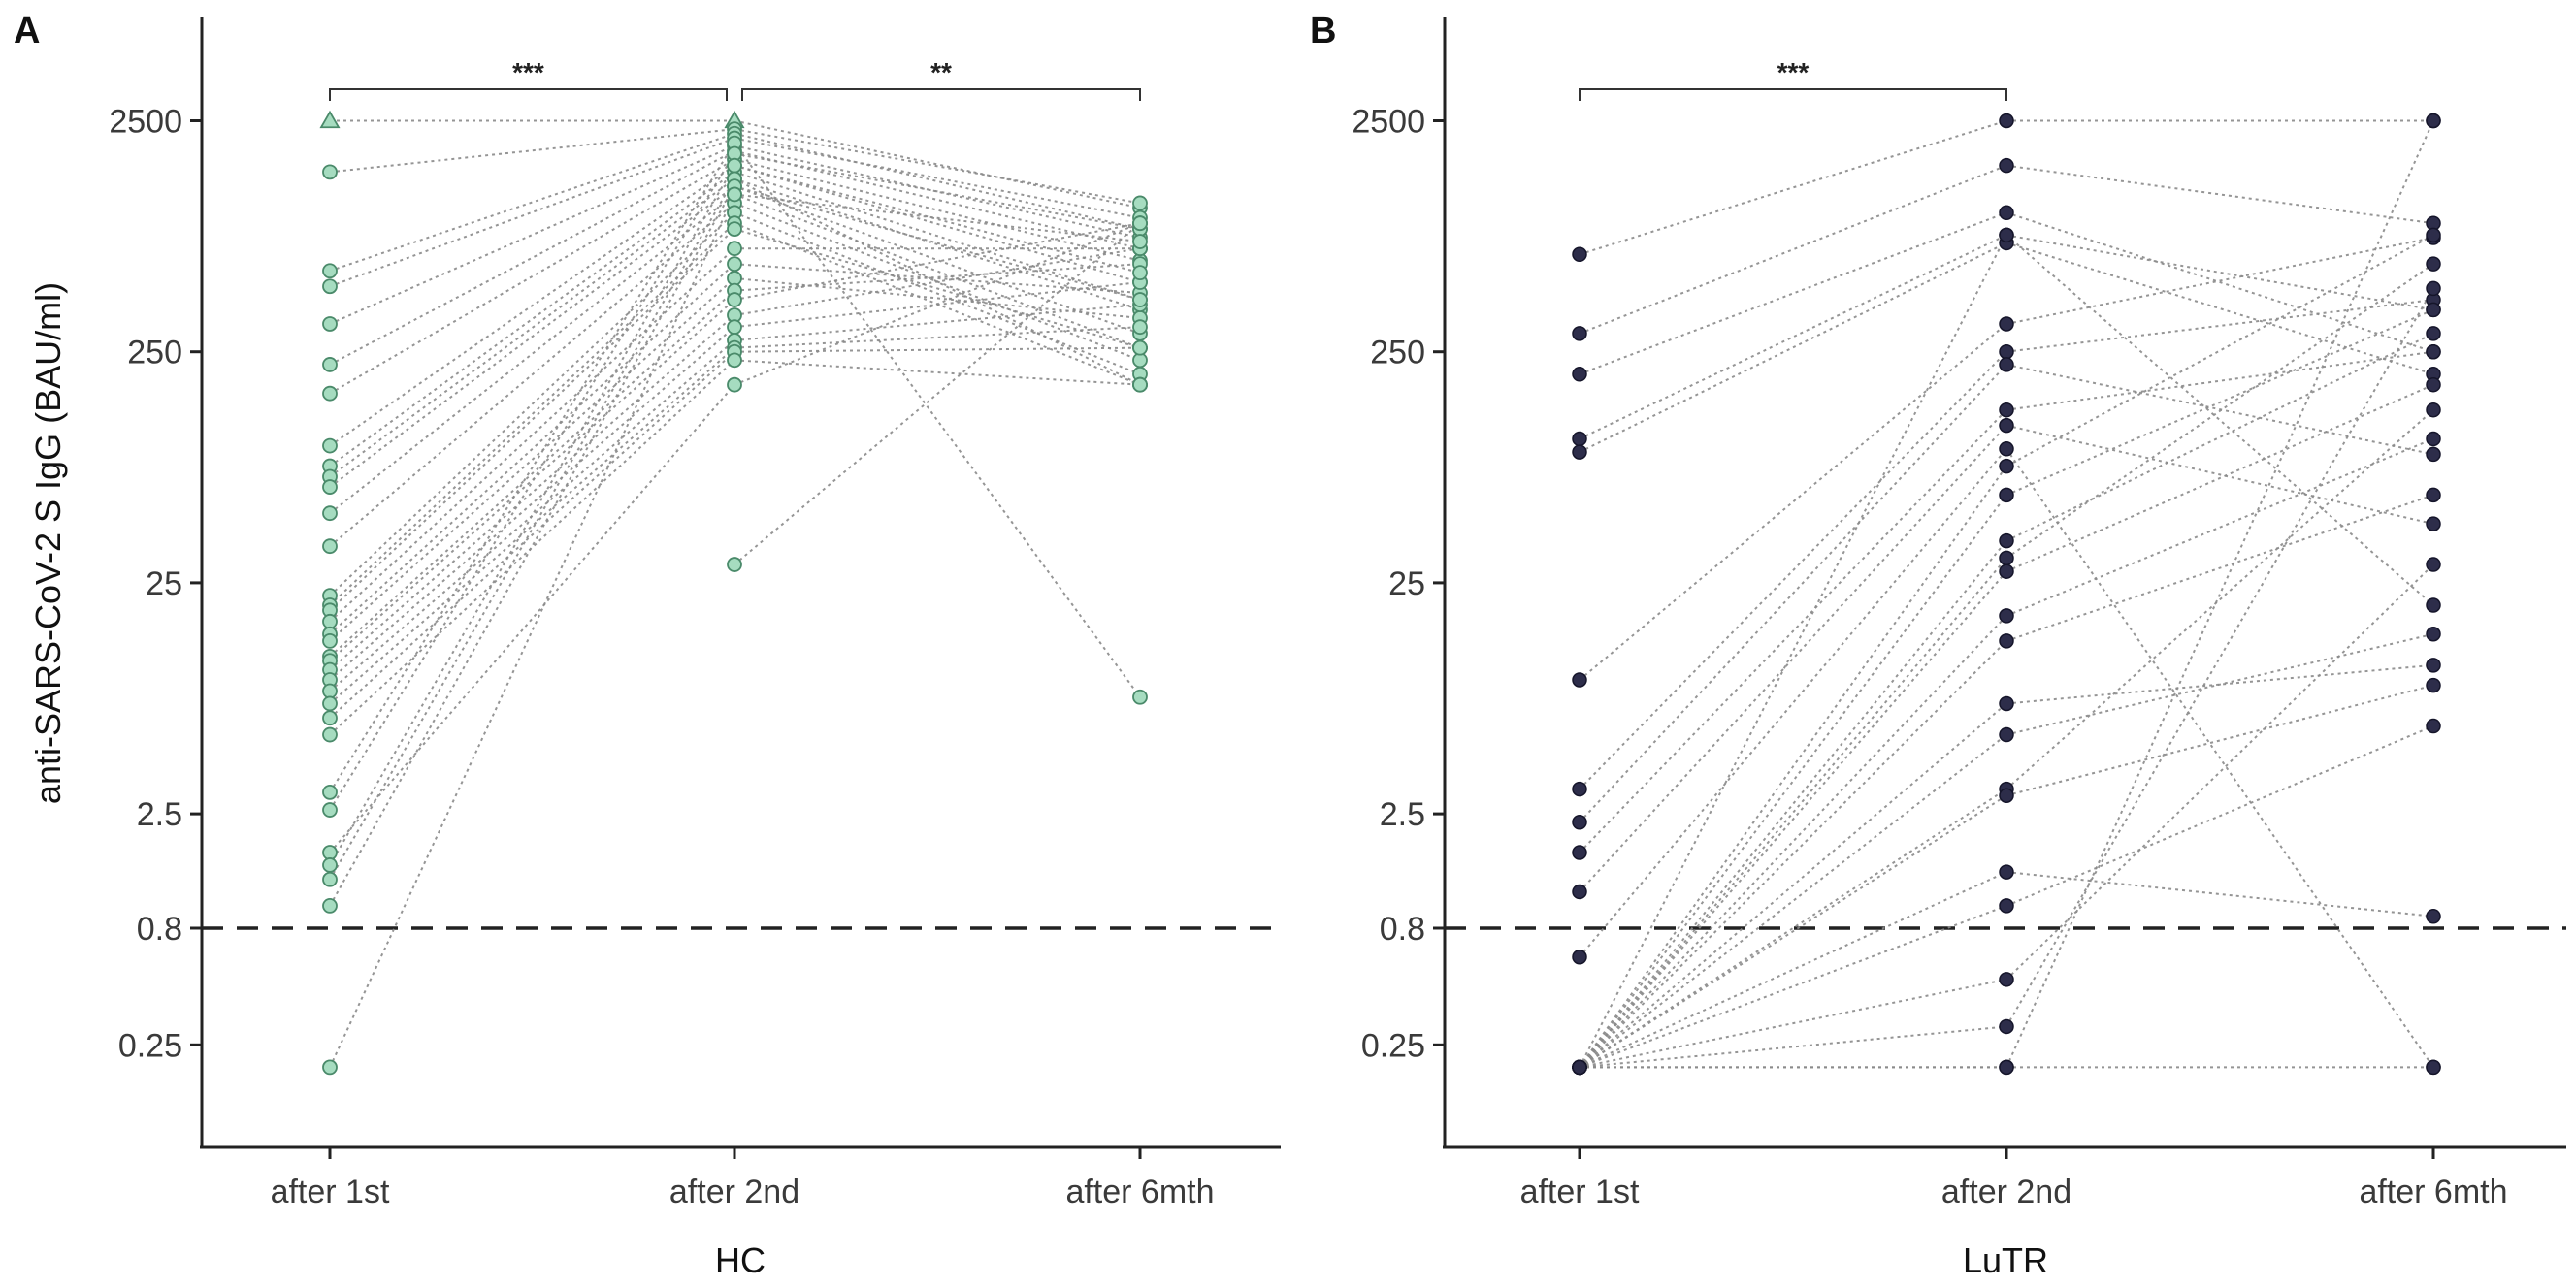 This screenshot has height=1288, width=2576. What do you see at coordinates (941, 94) in the screenshot?
I see `significance-bracket` at bounding box center [941, 94].